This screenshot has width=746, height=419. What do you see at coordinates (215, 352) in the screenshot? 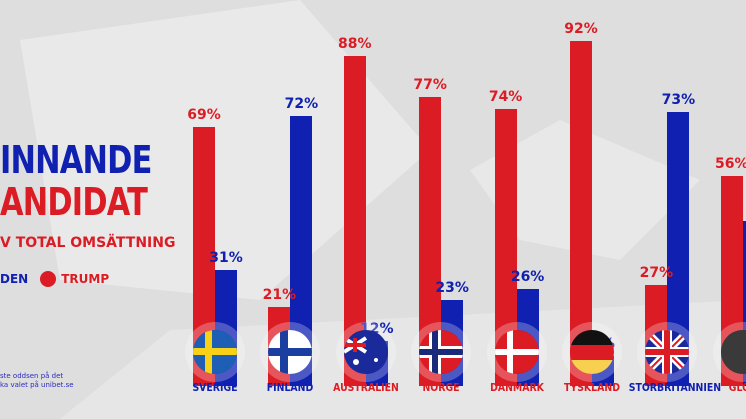
I see `sweden-flag-icon` at bounding box center [215, 352].